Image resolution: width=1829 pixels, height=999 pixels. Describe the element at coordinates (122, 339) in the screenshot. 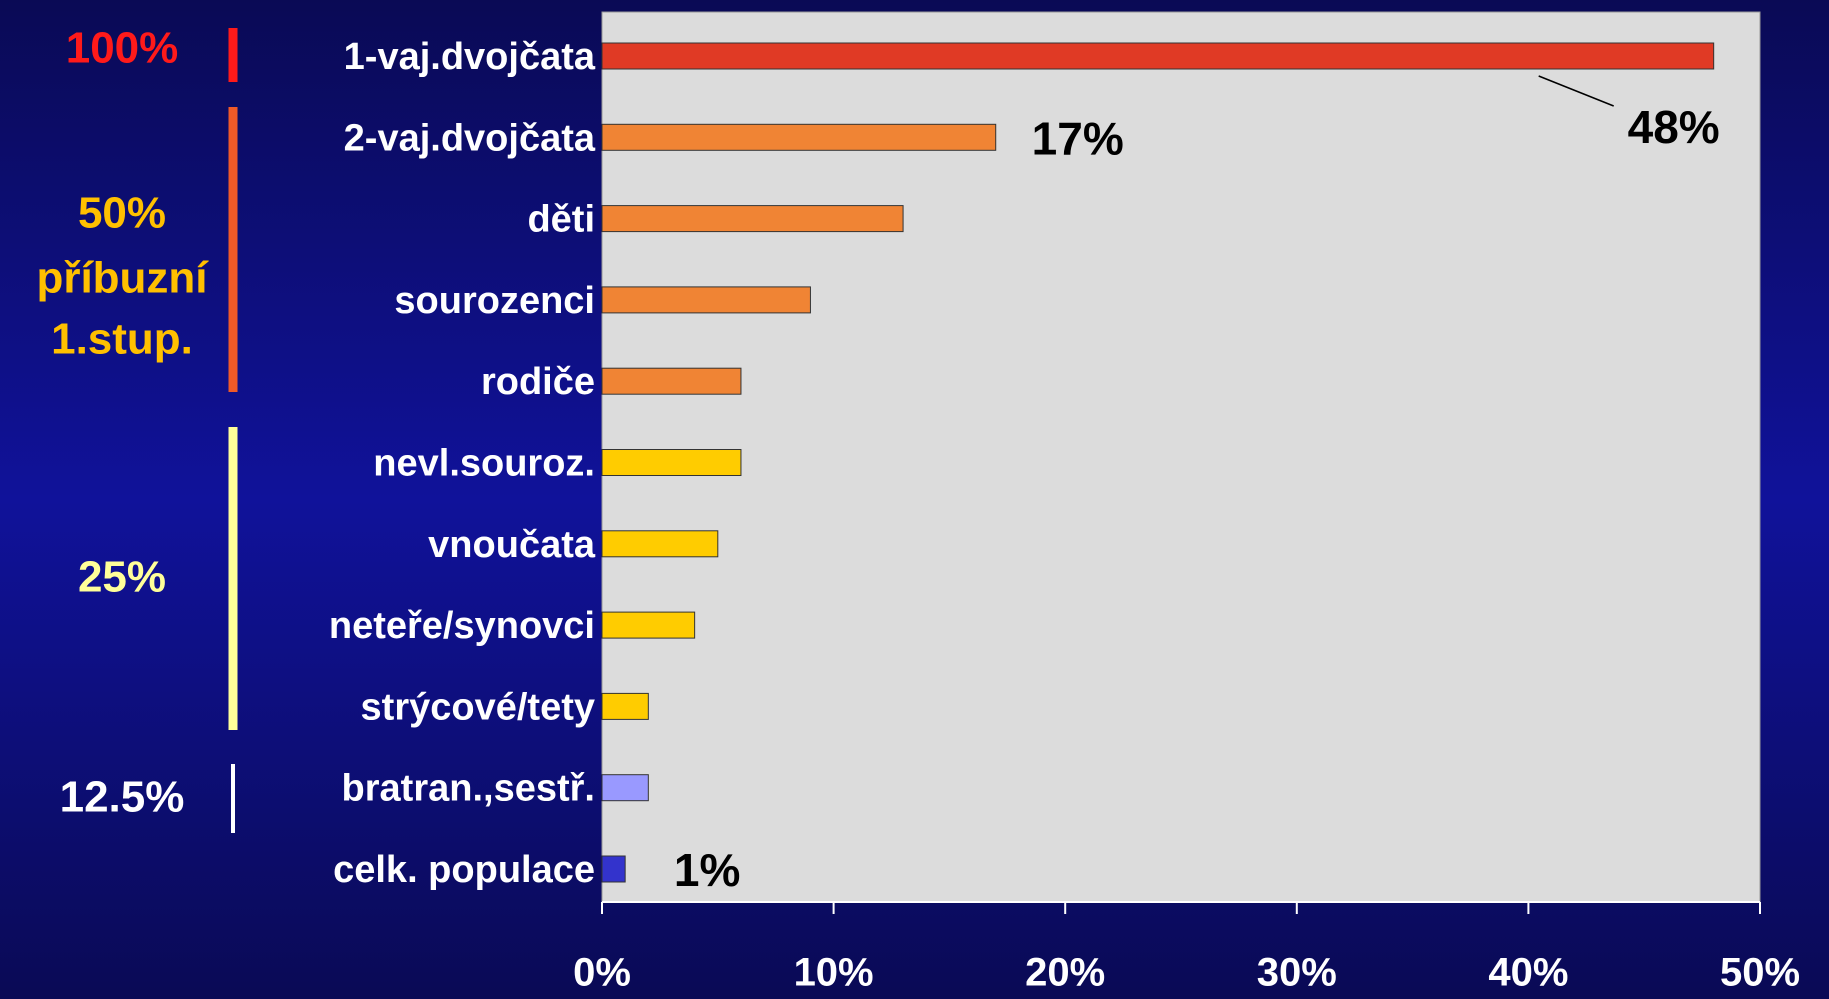

I see `group-label: 1.stup.` at that location.